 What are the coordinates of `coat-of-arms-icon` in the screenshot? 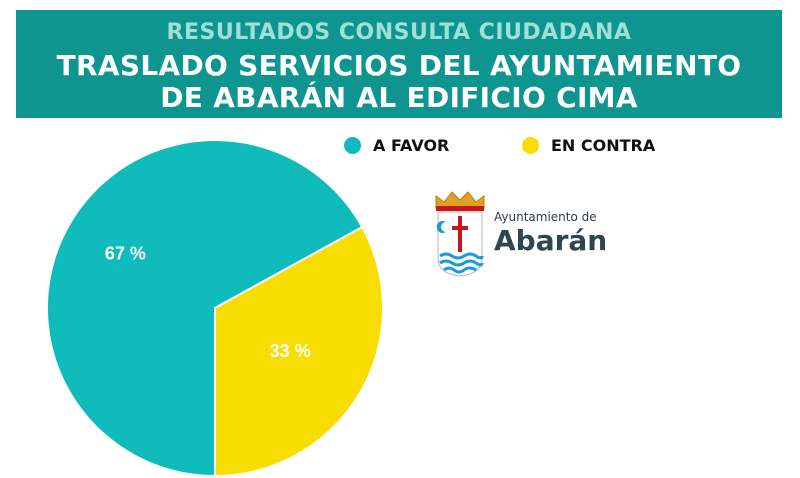 It's located at (460, 234).